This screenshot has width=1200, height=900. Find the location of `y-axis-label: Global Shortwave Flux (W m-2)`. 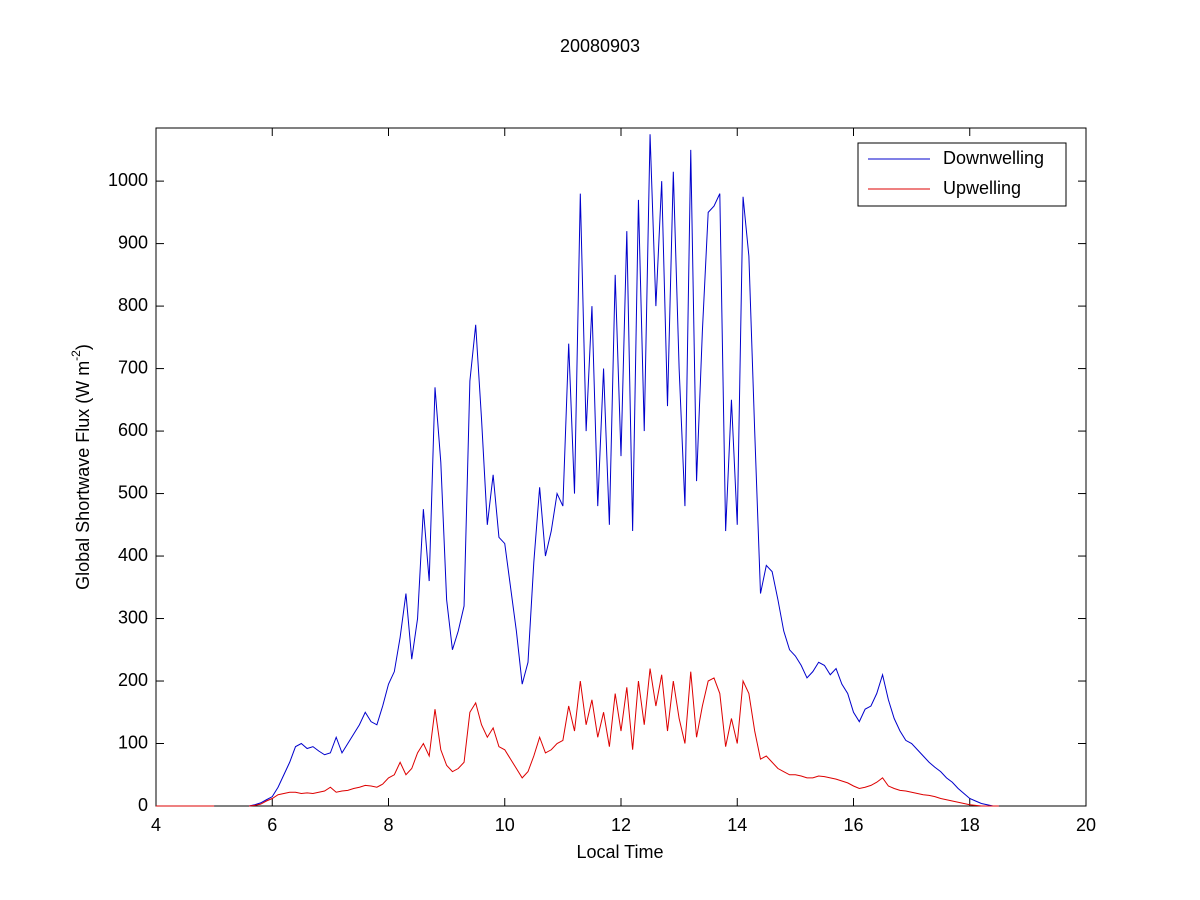

y-axis-label: Global Shortwave Flux (W m-2) is located at coordinates (81, 467).